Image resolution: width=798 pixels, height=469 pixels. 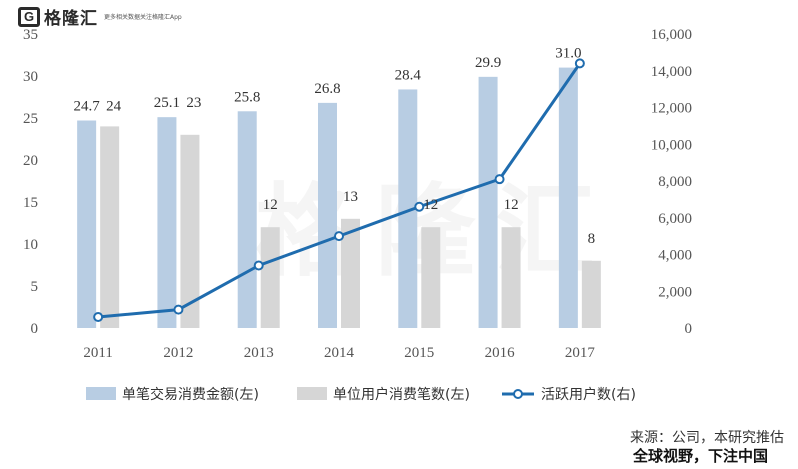 I want to click on data-label-count: 23, so click(x=193, y=103).